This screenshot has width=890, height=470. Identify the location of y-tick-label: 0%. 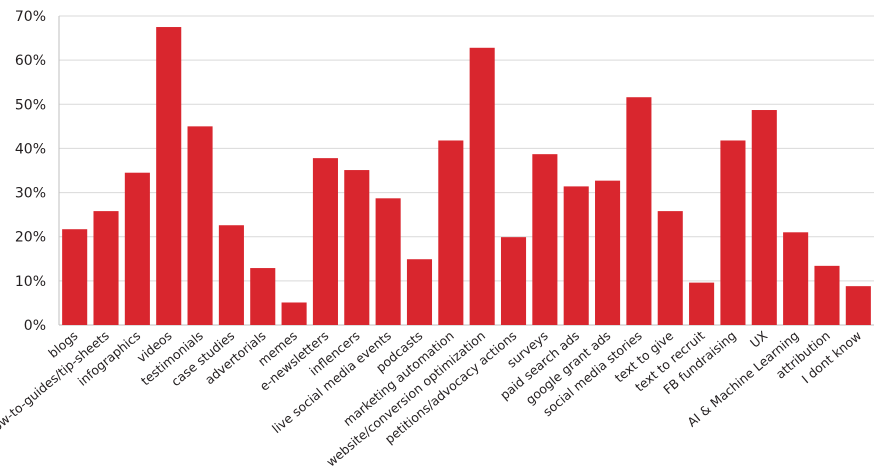
(35, 326).